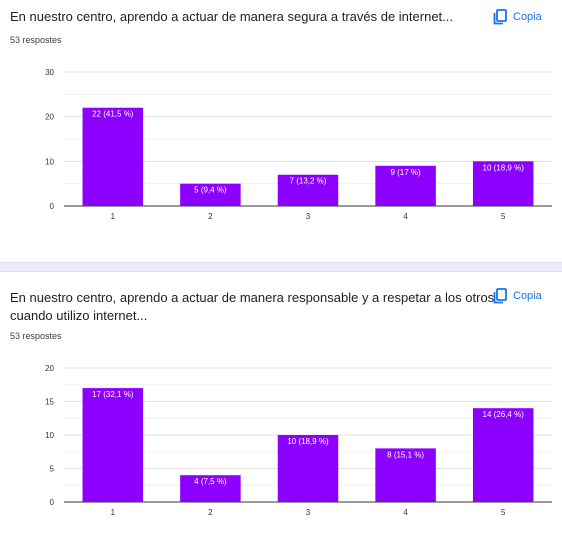 This screenshot has width=562, height=553. What do you see at coordinates (49, 402) in the screenshot?
I see `y-tick-label: 15` at bounding box center [49, 402].